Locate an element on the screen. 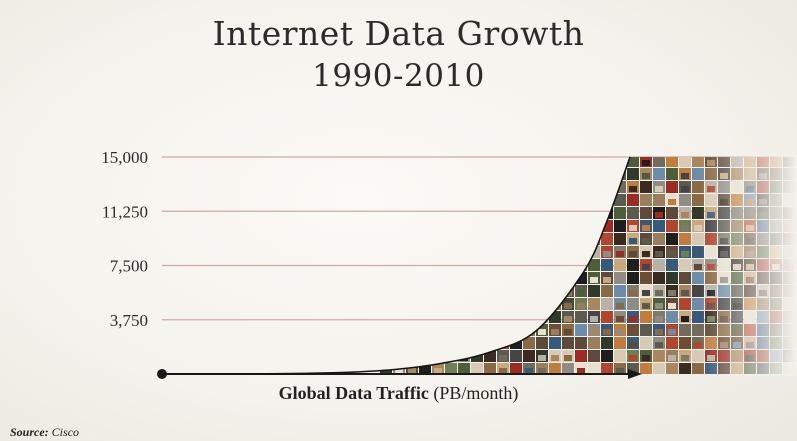 This screenshot has height=441, width=797. x-axis-label-unit: (PB/month) is located at coordinates (476, 393).